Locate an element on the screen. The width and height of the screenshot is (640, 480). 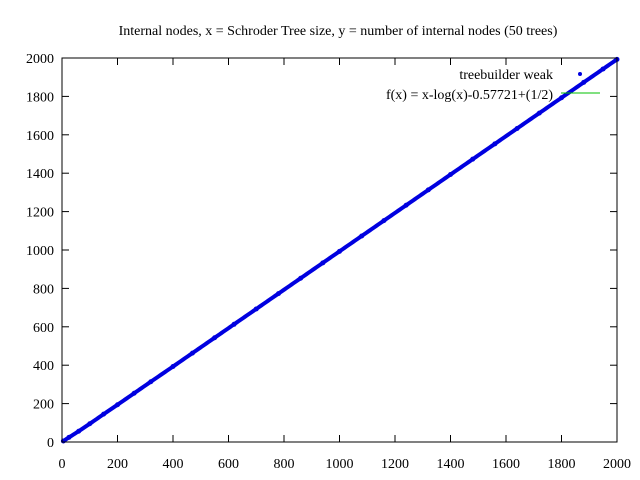
x-tick-label: 1200 is located at coordinates (395, 464).